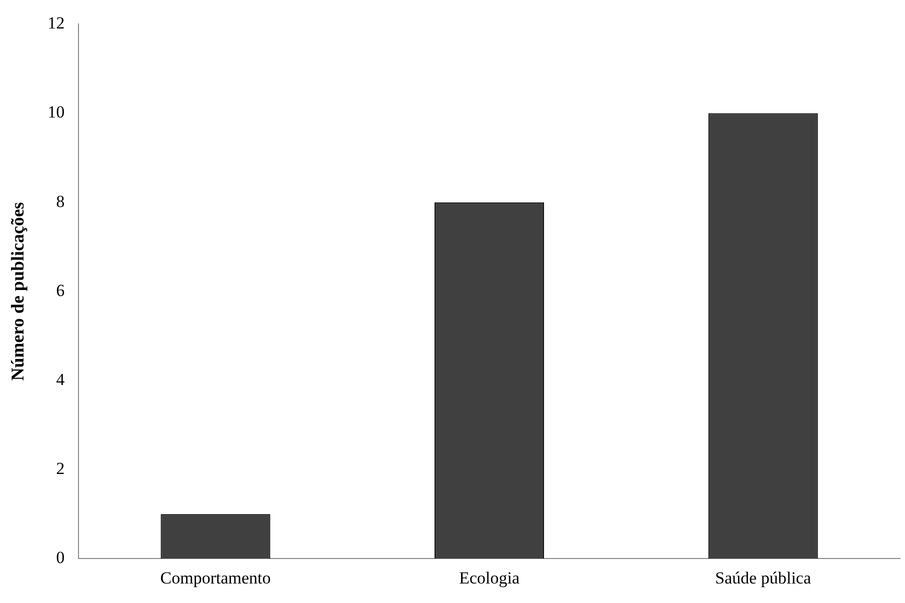  Describe the element at coordinates (56, 23) in the screenshot. I see `y-tick-label: 12` at that location.